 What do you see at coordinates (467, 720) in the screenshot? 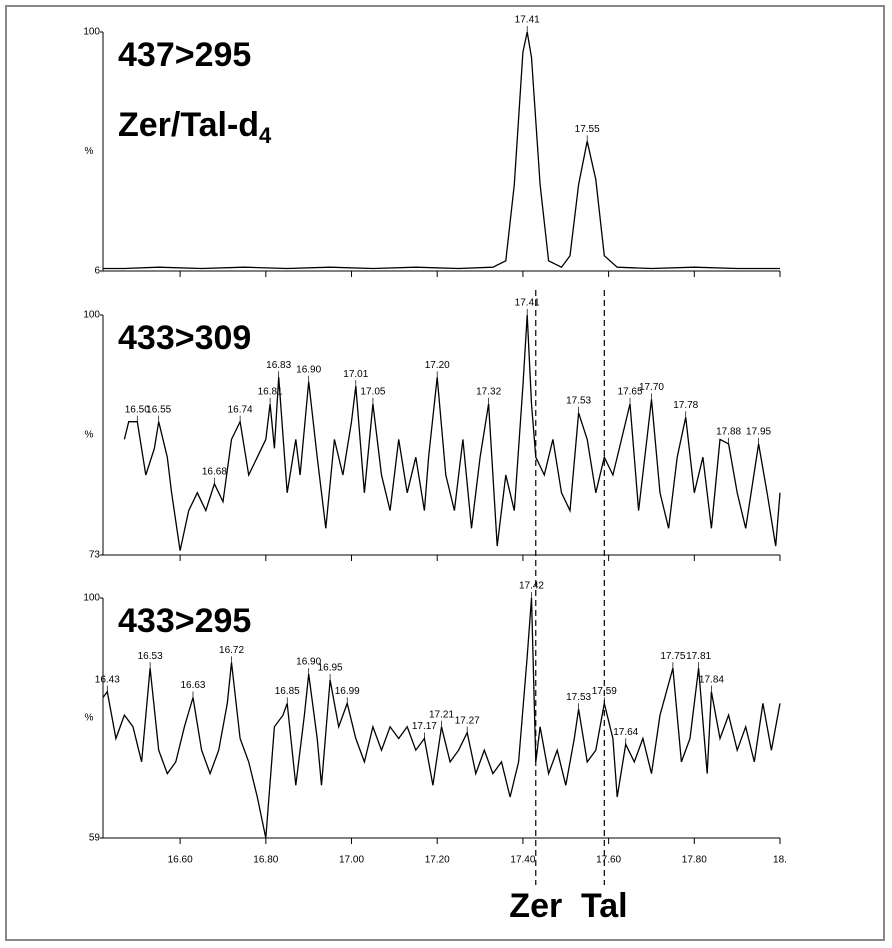
I see `peak-label: 17.27` at bounding box center [467, 720].